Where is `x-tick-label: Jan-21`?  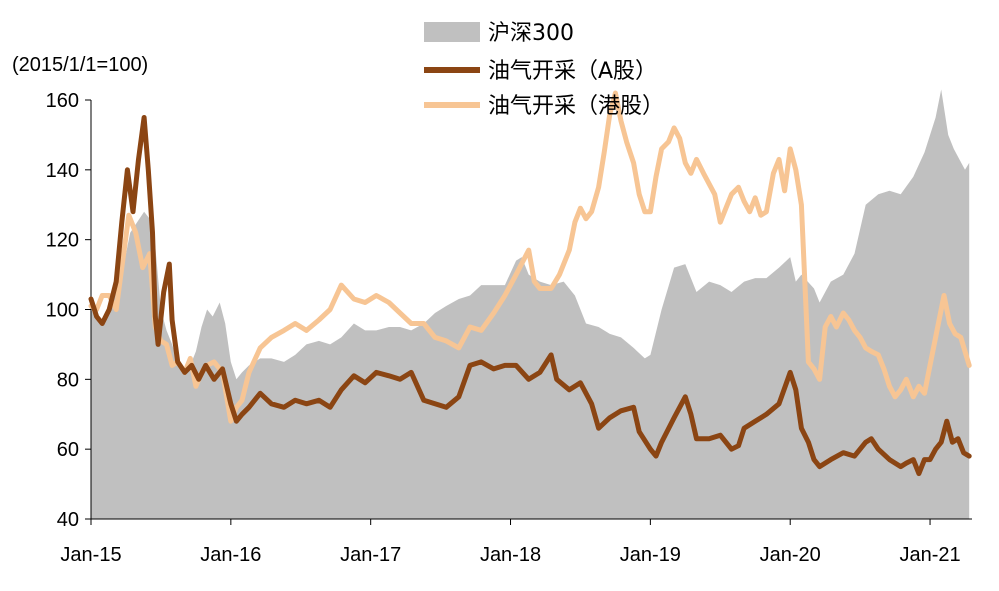 x-tick-label: Jan-21 is located at coordinates (929, 555).